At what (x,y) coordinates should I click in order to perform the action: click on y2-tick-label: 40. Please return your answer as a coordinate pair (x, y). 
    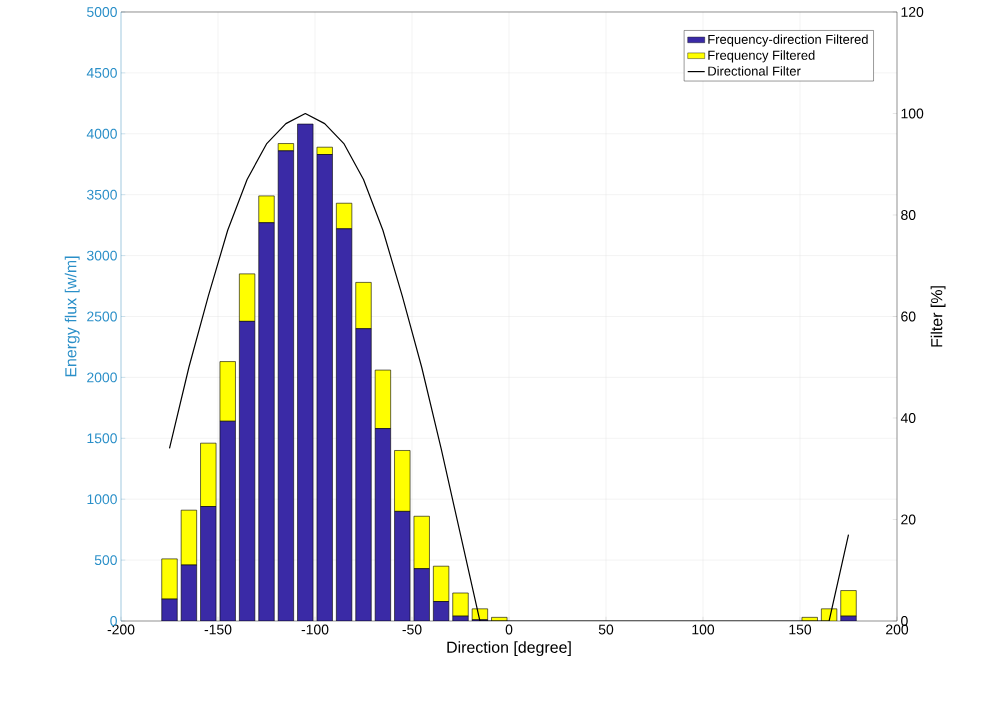
    Looking at the image, I should click on (908, 418).